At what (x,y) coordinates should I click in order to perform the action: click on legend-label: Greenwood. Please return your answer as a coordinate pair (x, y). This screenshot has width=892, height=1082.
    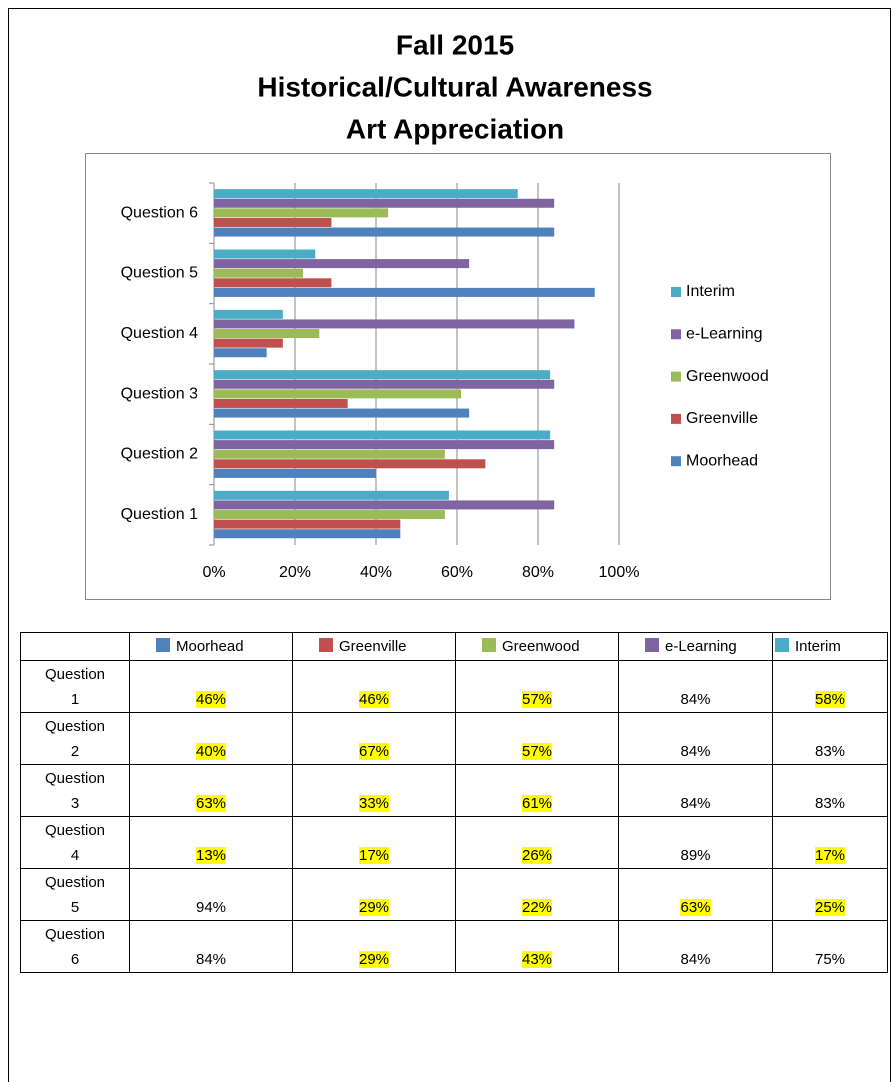
    Looking at the image, I should click on (727, 376).